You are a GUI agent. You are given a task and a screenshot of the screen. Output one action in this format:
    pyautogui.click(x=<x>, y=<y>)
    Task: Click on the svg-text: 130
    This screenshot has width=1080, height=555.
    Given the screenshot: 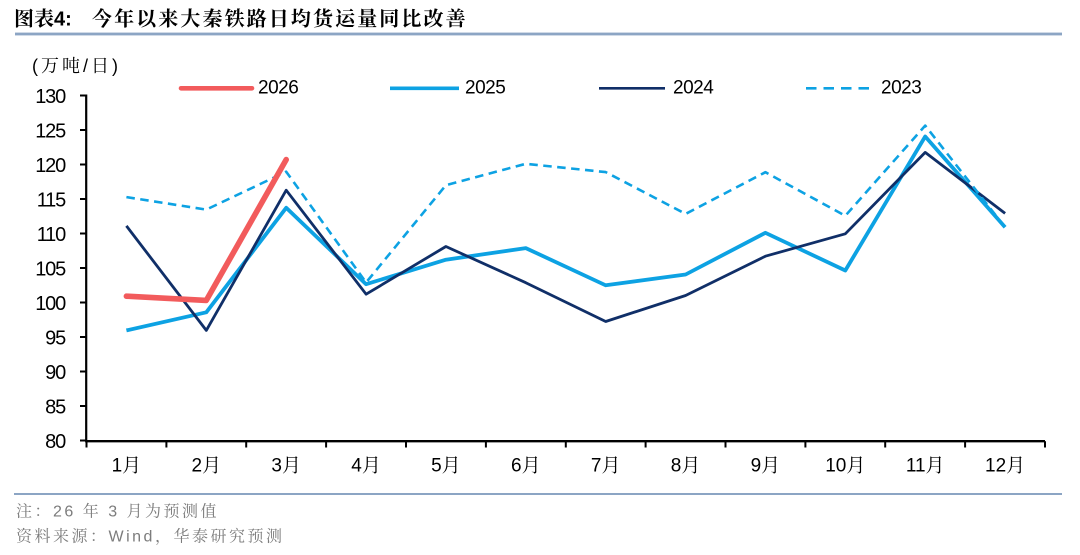 What is the action you would take?
    pyautogui.click(x=50, y=97)
    